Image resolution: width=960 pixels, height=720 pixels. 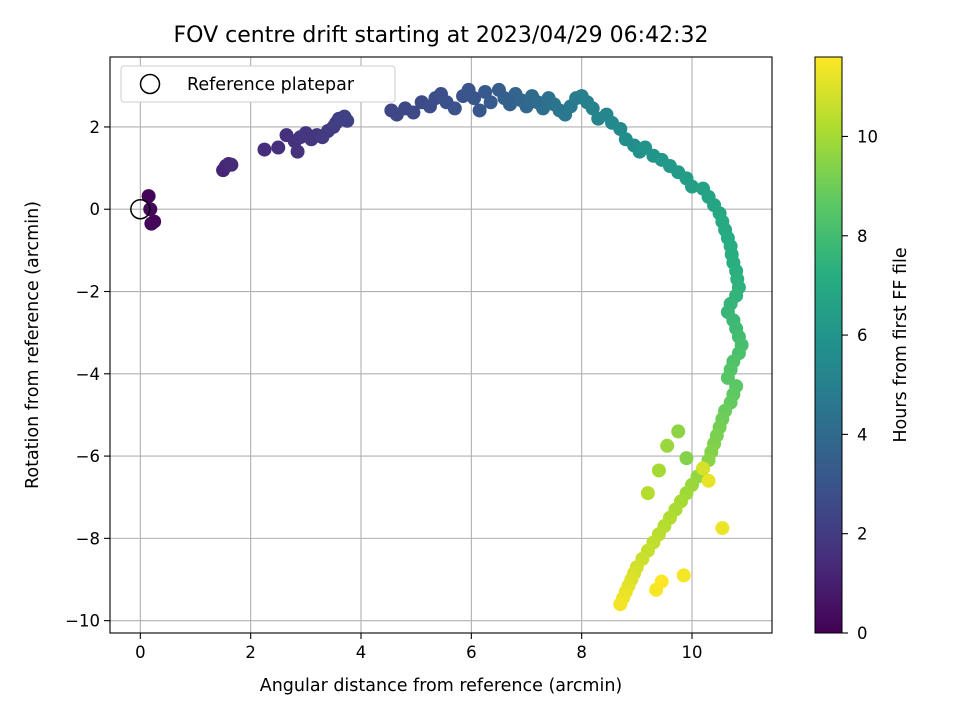 I want to click on y-axis-label: Rotation from reference (arcmin), so click(x=33, y=345).